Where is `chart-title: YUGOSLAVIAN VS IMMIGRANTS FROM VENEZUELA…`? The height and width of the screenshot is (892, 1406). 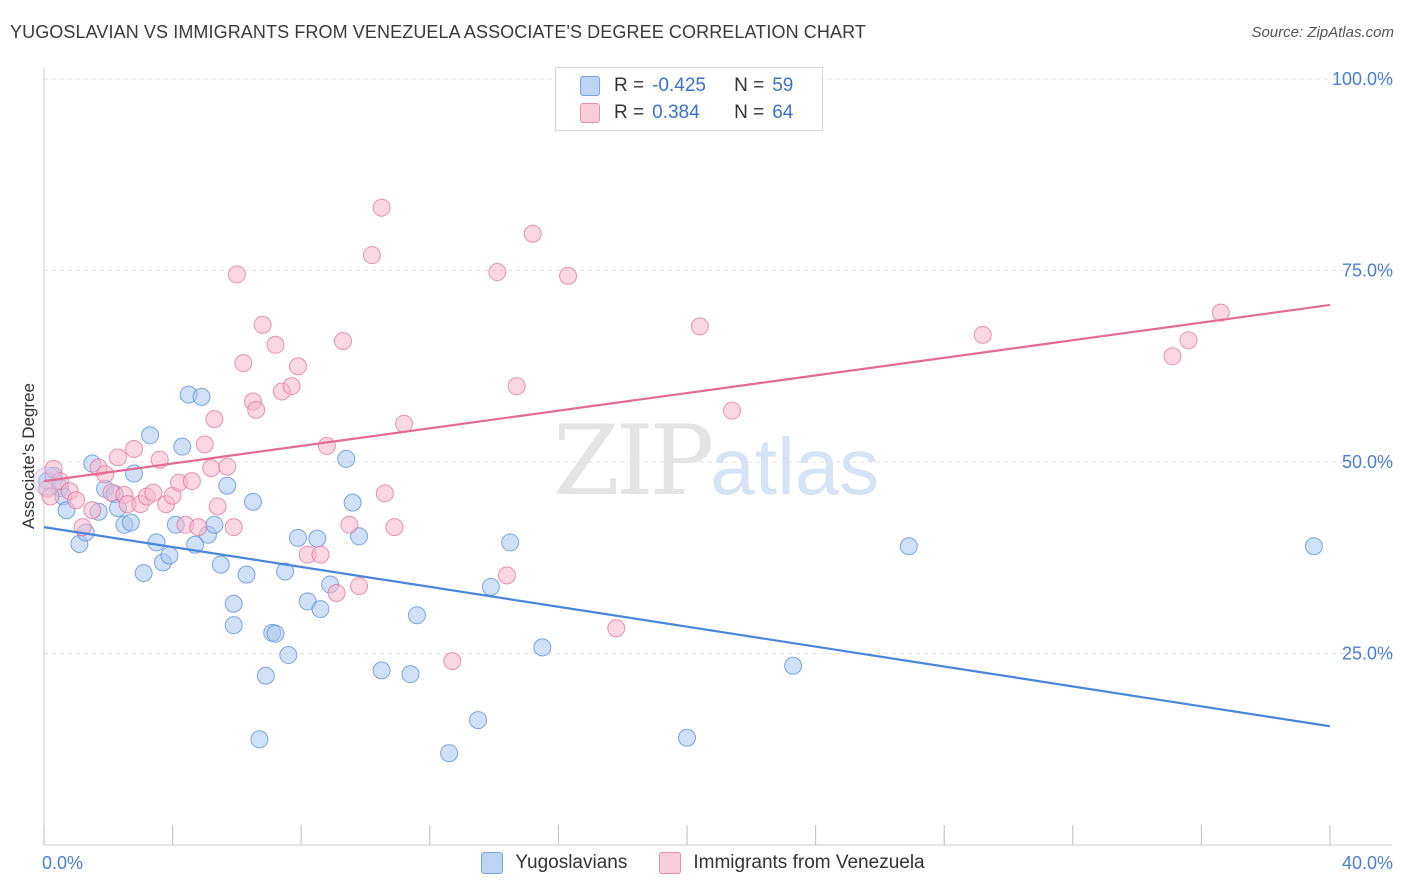
chart-title: YUGOSLAVIAN VS IMMIGRANTS FROM VENEZUELA… is located at coordinates (438, 32).